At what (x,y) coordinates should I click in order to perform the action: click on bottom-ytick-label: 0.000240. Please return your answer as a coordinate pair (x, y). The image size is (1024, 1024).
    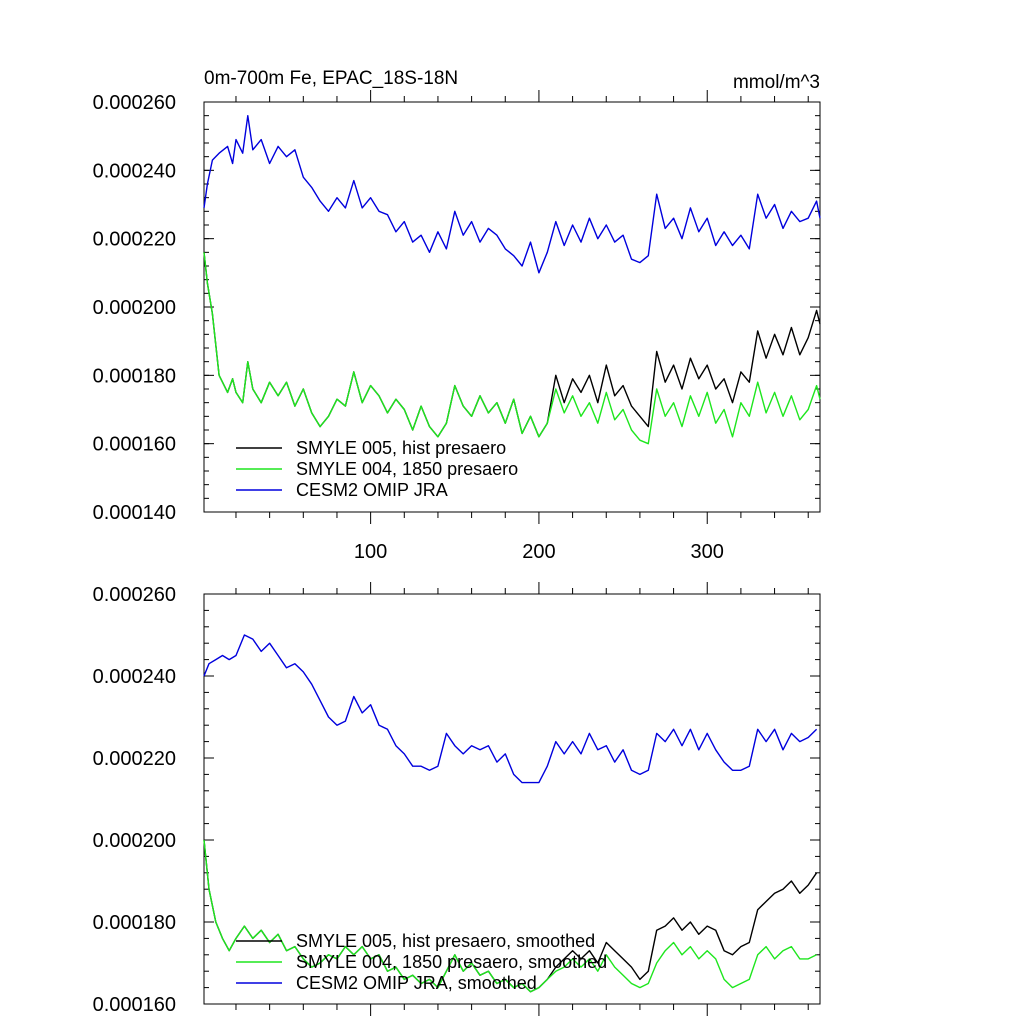
    Looking at the image, I should click on (134, 677).